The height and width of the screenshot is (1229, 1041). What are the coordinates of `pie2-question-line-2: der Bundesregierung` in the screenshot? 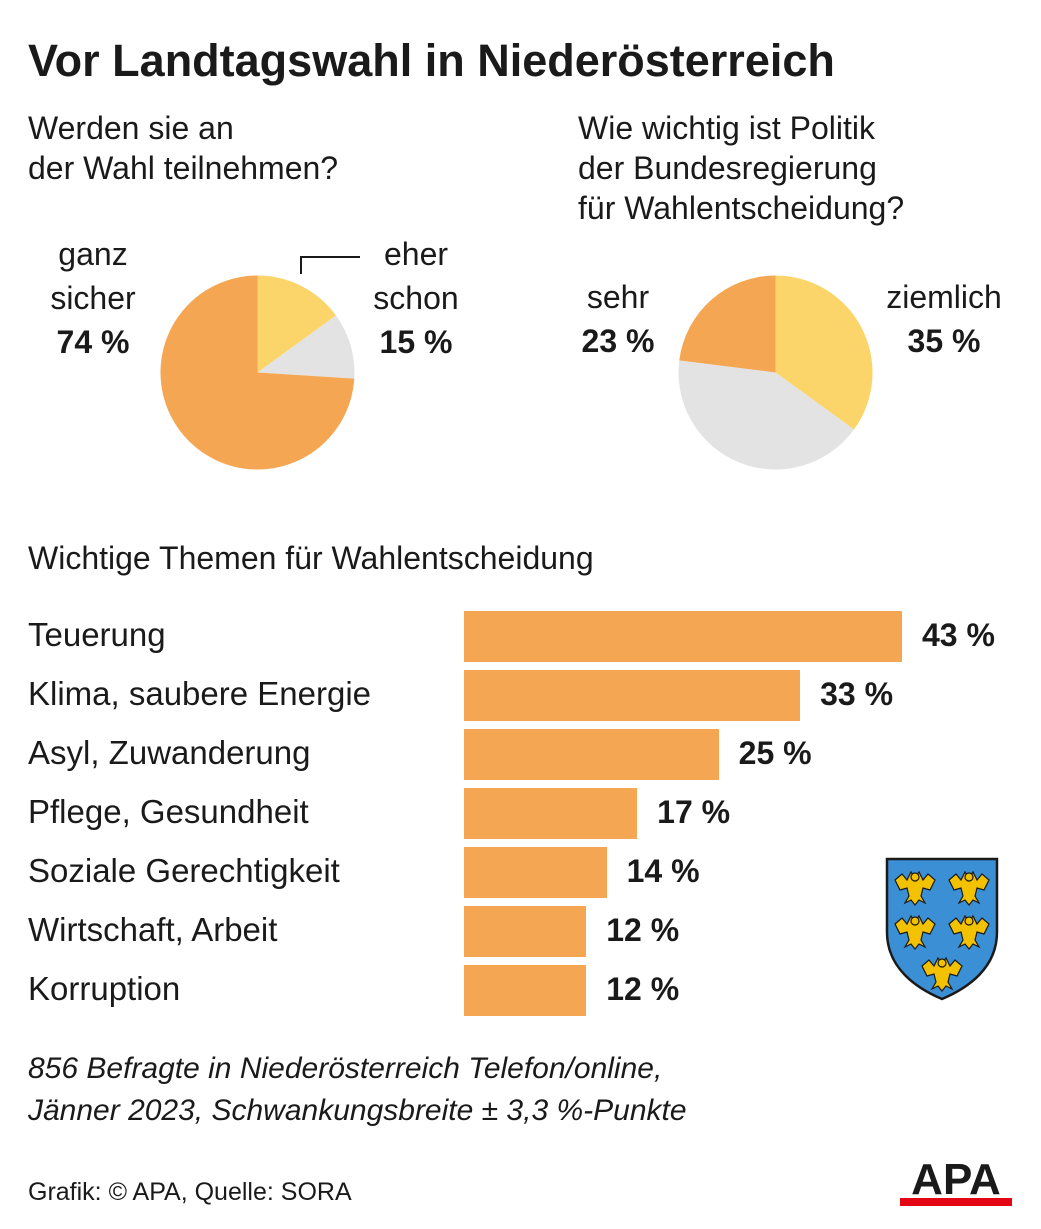 It's located at (727, 168).